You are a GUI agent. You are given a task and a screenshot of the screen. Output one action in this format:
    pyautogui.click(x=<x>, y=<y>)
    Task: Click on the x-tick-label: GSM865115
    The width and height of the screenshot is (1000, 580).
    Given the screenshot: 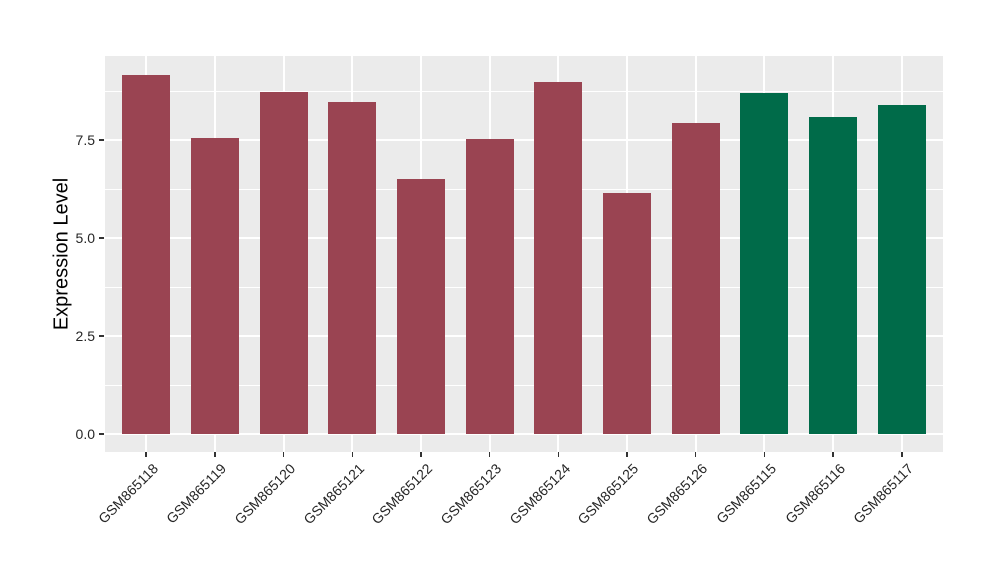 What is the action you would take?
    pyautogui.click(x=746, y=493)
    